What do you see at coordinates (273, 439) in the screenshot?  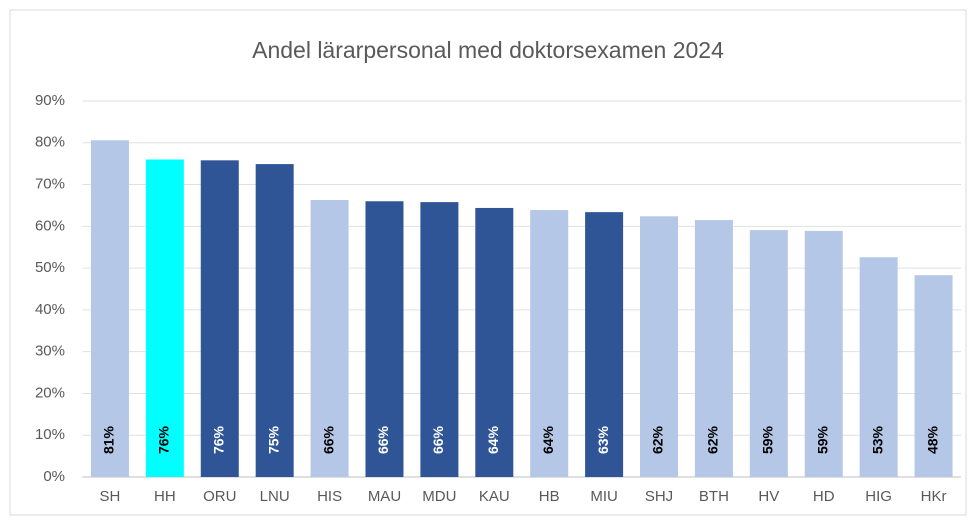 I see `value-label: 75%` at bounding box center [273, 439].